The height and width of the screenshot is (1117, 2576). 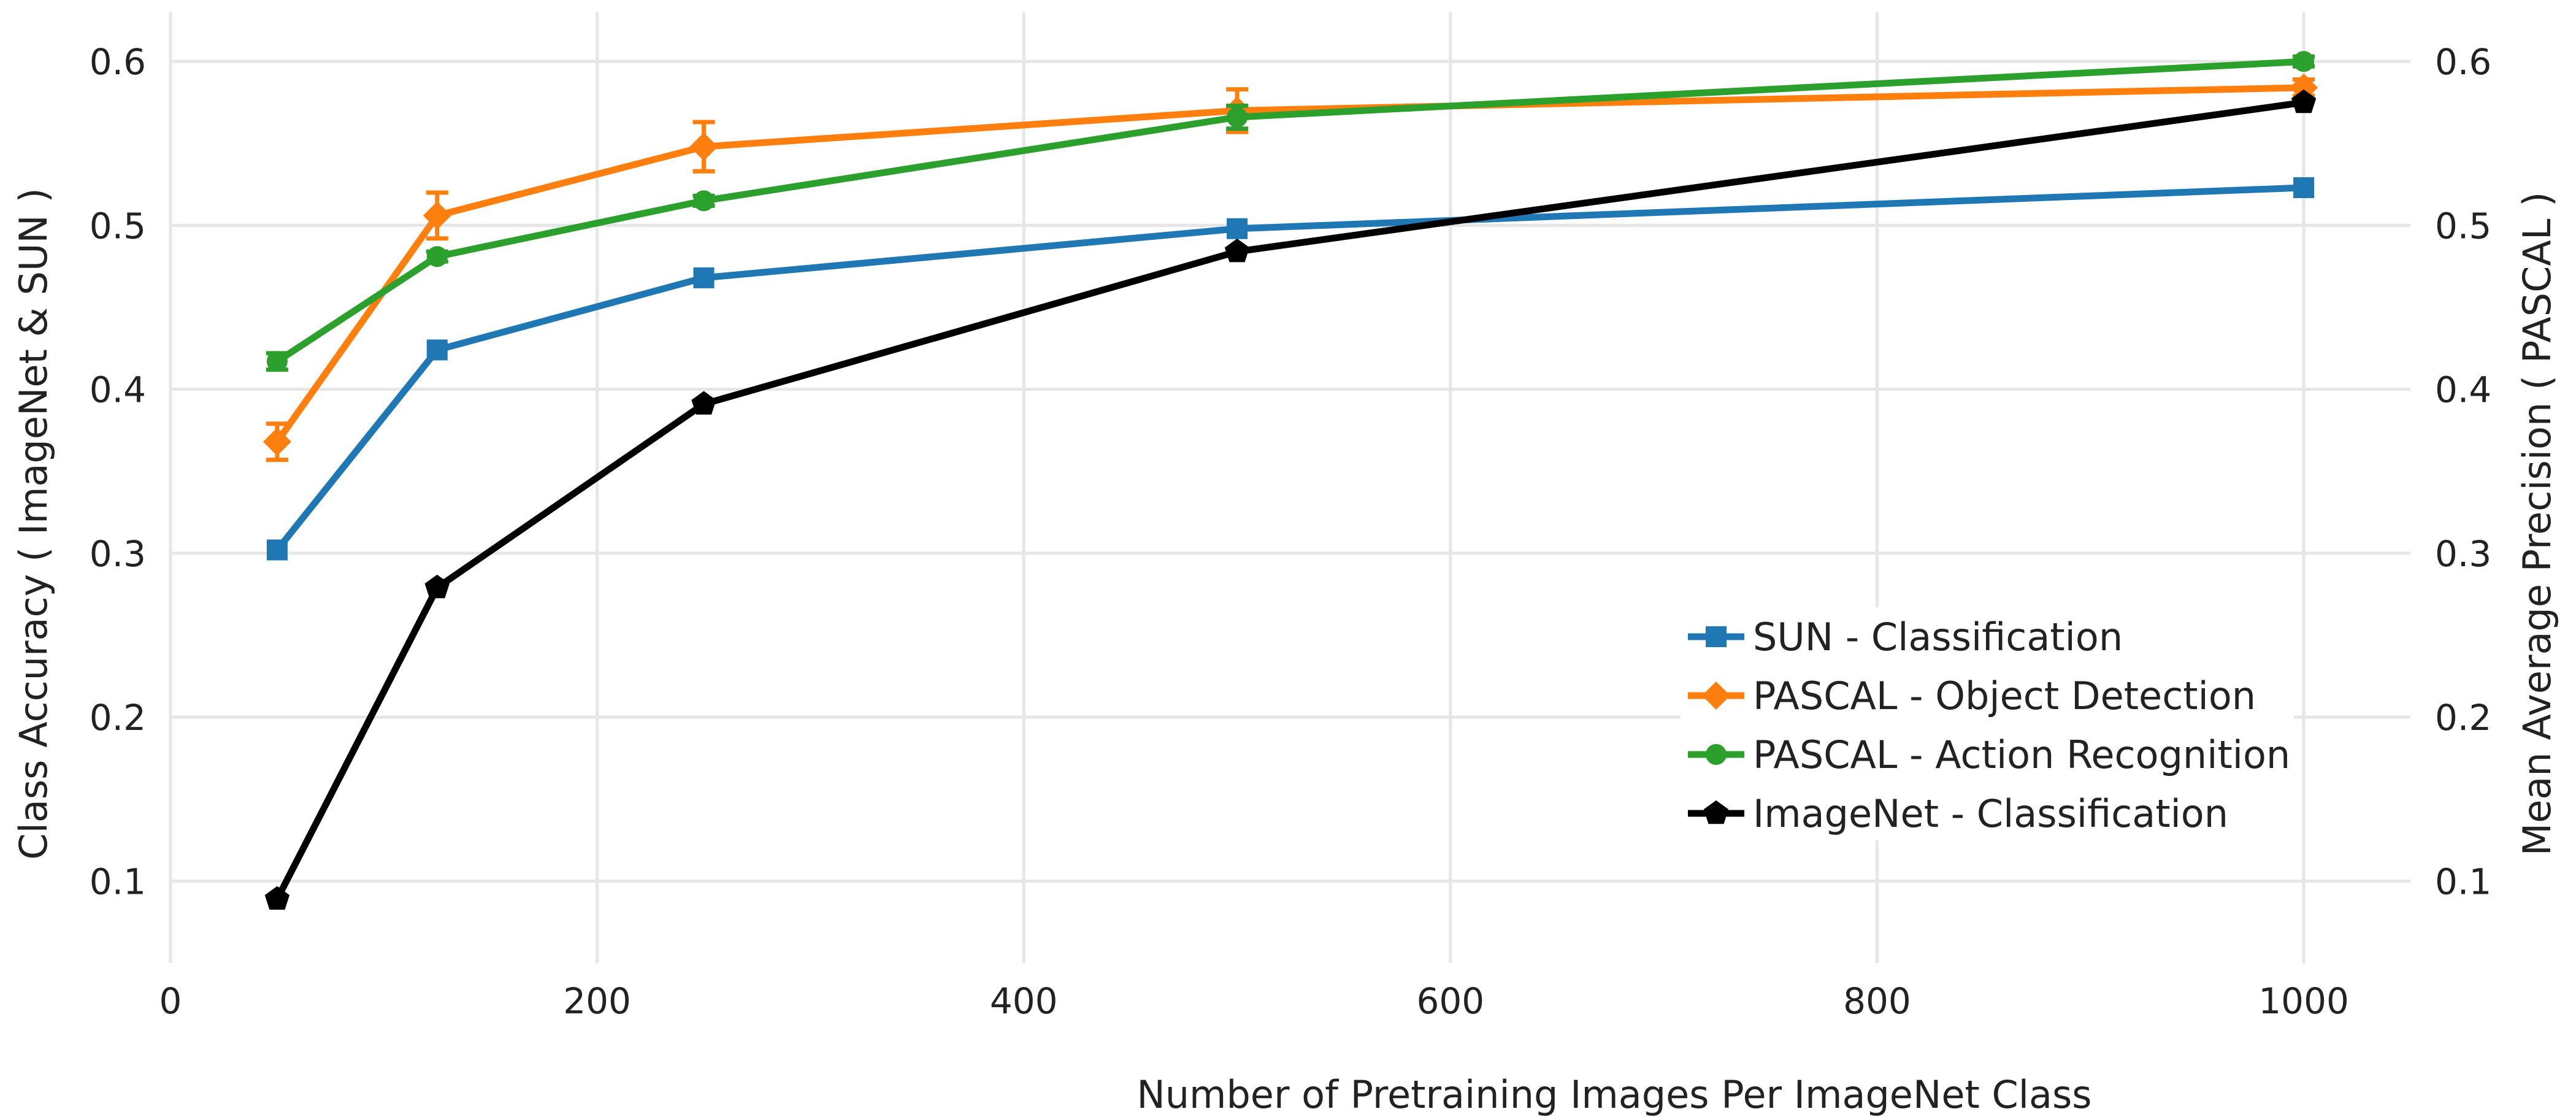 I want to click on y-axis-right-title: Mean Average Precision ( PASCAL ), so click(x=2537, y=524).